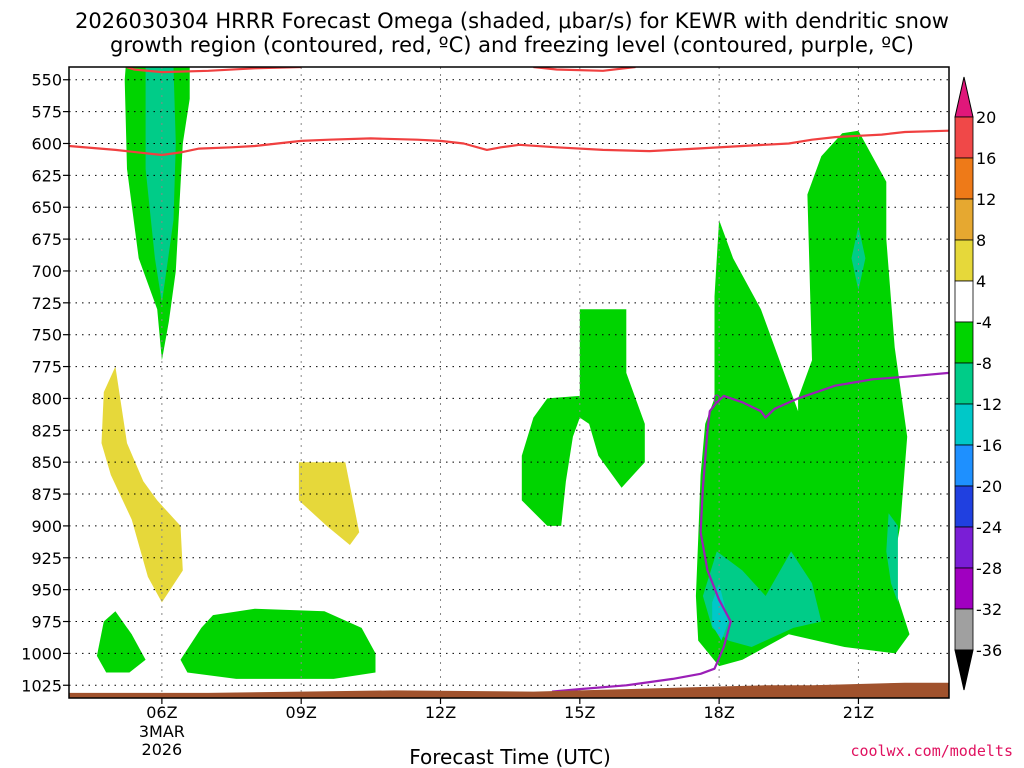 This screenshot has width=1024, height=768. I want to click on y-tick-label-750: 750, so click(46, 335).